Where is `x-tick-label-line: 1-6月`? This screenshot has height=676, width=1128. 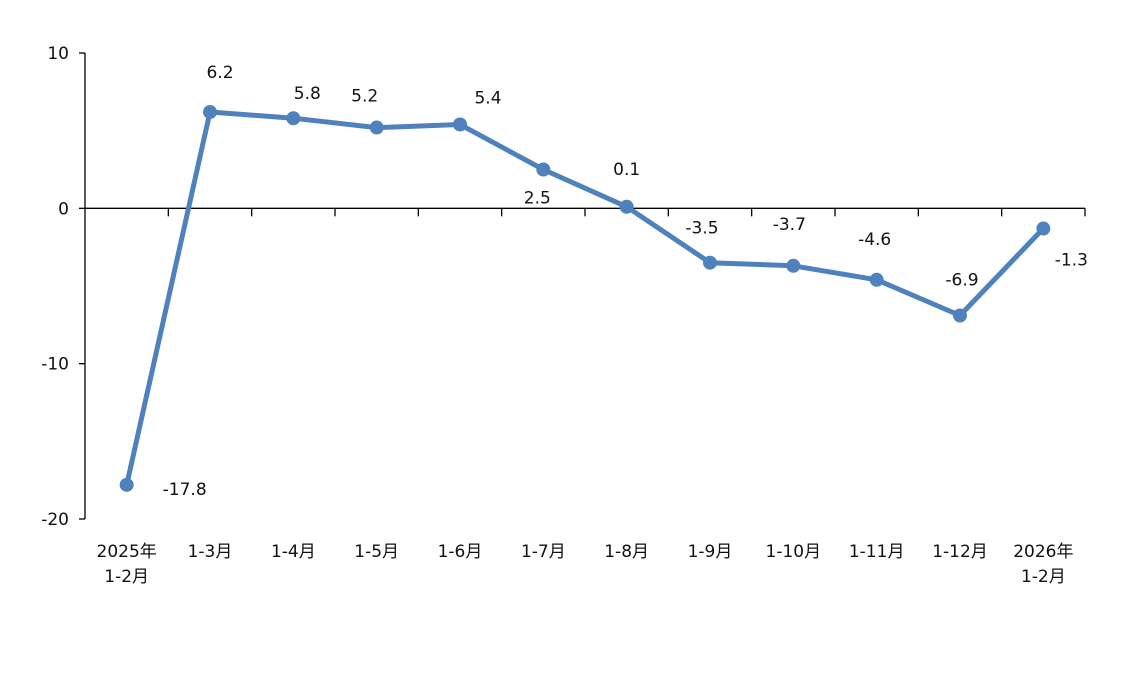
x-tick-label-line: 1-6月 is located at coordinates (460, 552).